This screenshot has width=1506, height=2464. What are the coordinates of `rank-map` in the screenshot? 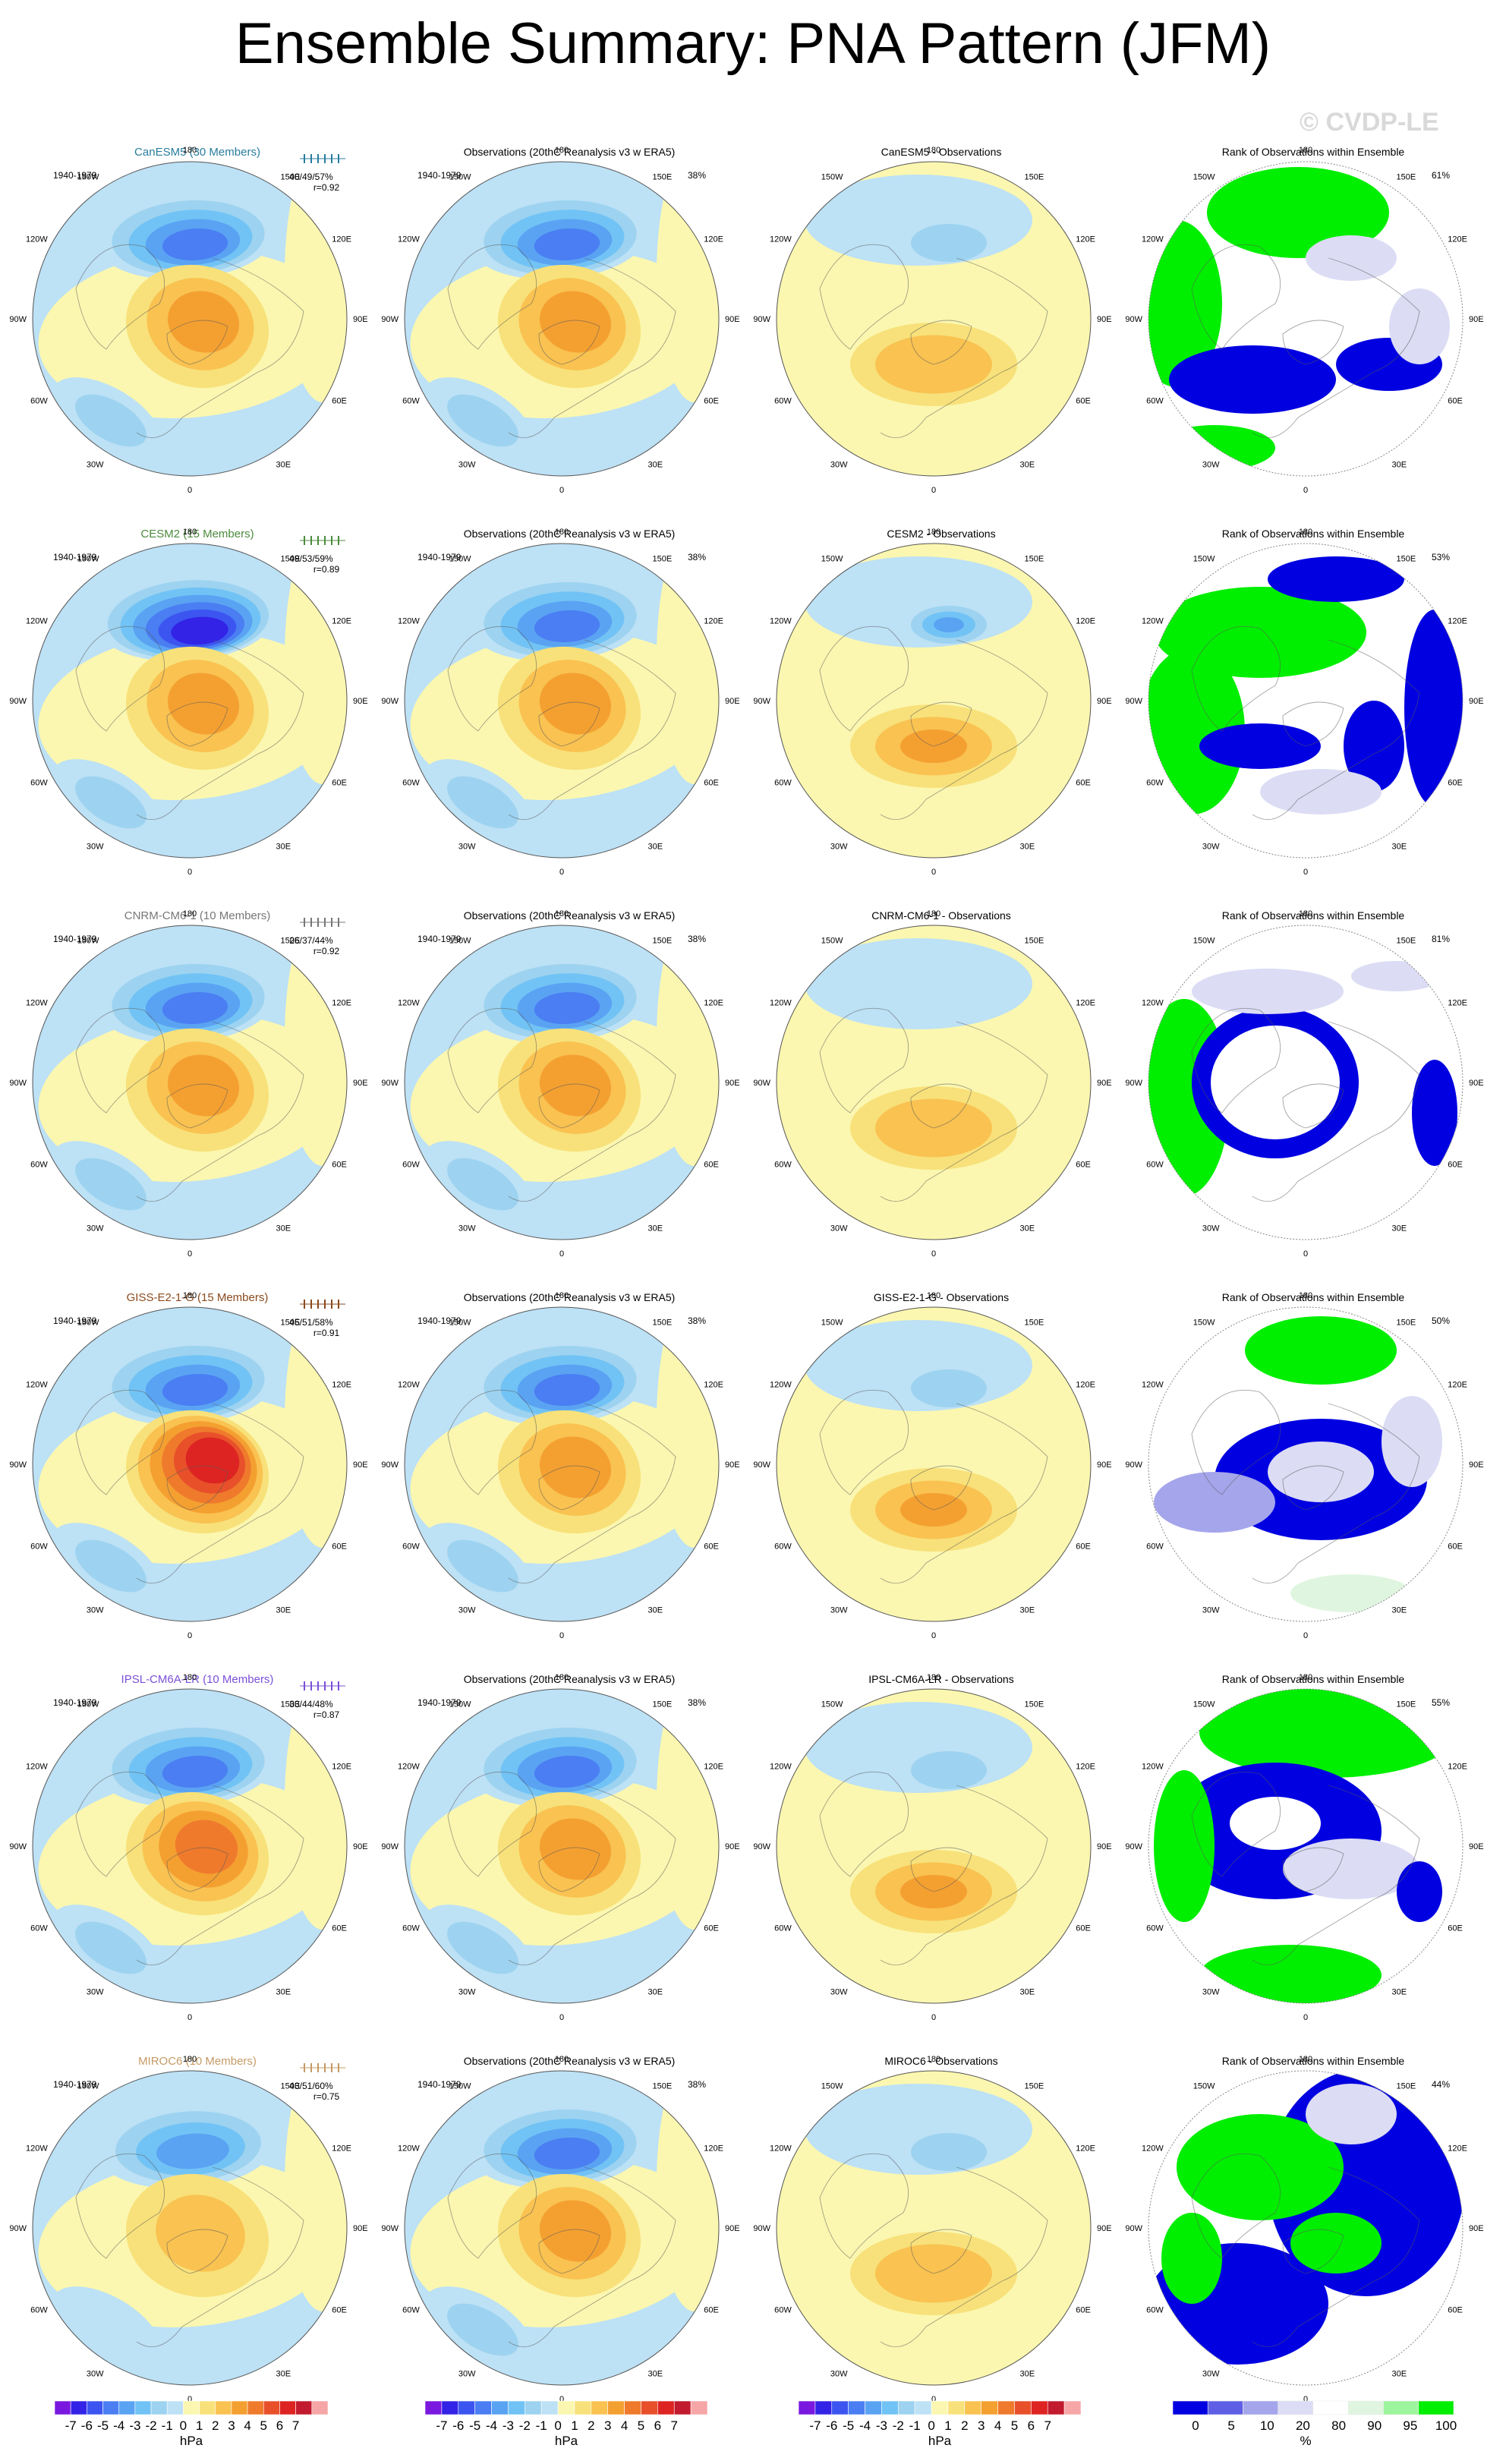 It's located at (1305, 701).